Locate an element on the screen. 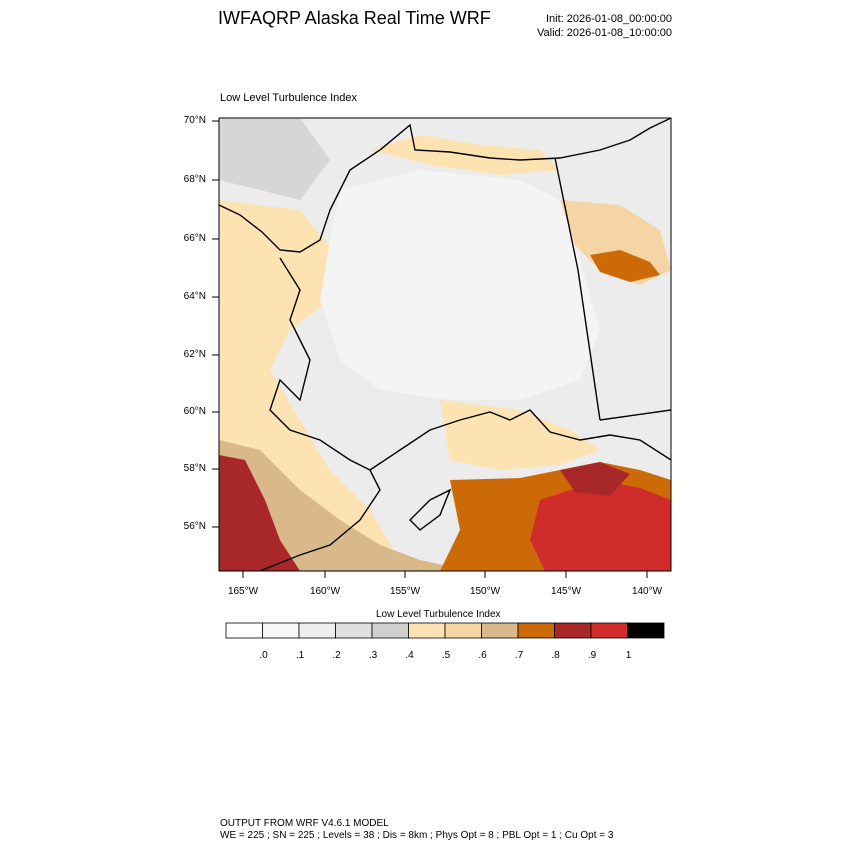  lat-label-68n: 68°N is located at coordinates (194, 179).